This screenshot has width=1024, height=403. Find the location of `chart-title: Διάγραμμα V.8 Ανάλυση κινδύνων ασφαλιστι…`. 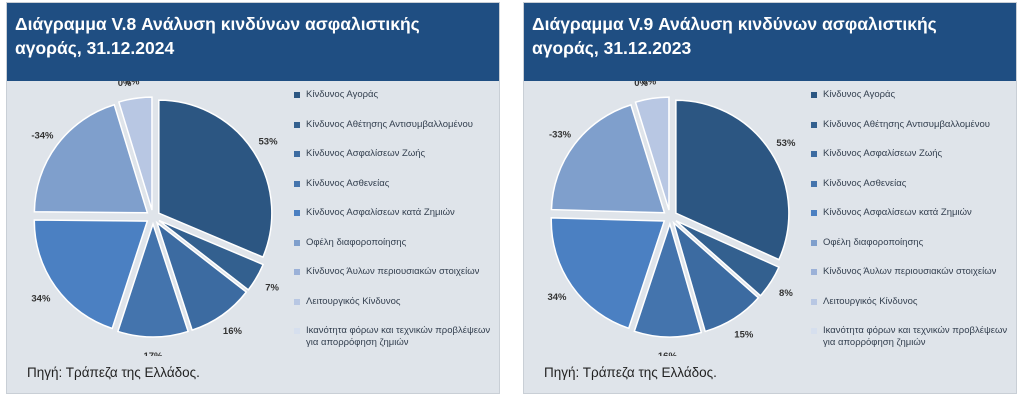

chart-title: Διάγραμμα V.8 Ανάλυση κινδύνων ασφαλιστι… is located at coordinates (253, 42).